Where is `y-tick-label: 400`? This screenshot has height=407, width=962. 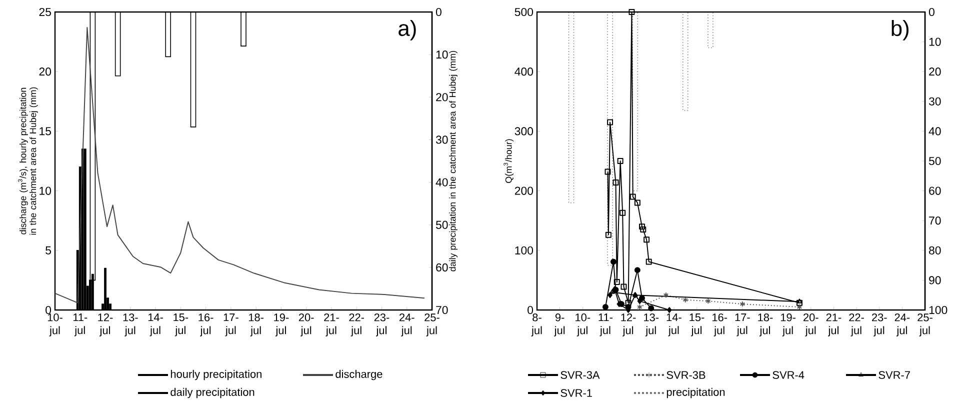
y-tick-label: 400 is located at coordinates (524, 72).